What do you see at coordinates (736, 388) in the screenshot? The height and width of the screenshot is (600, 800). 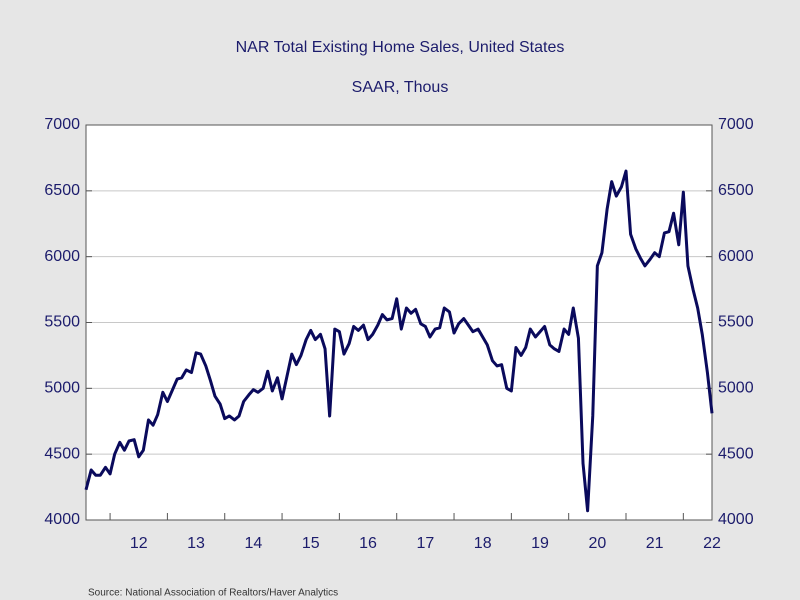 I see `y2-tick-label: 5000` at bounding box center [736, 388].